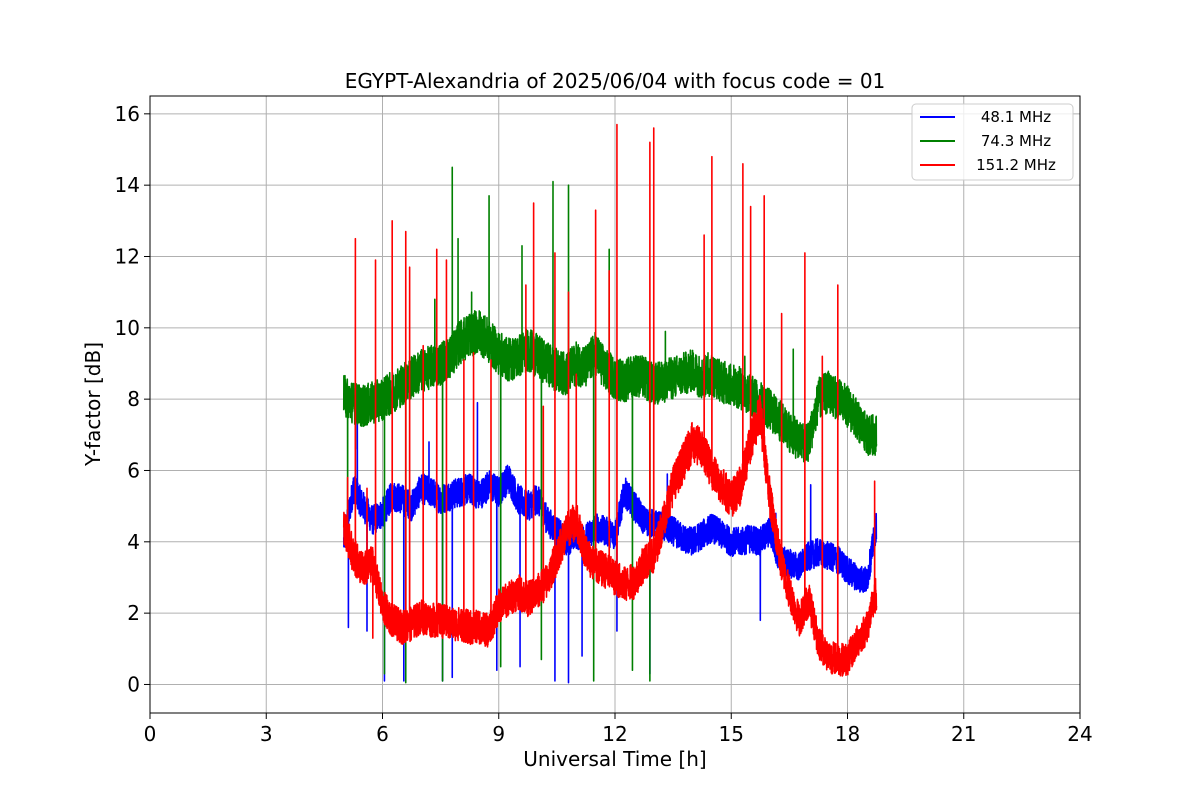 The height and width of the screenshot is (800, 1200). Describe the element at coordinates (93, 404) in the screenshot. I see `y-axis-label: Y-factor [dB]` at that location.